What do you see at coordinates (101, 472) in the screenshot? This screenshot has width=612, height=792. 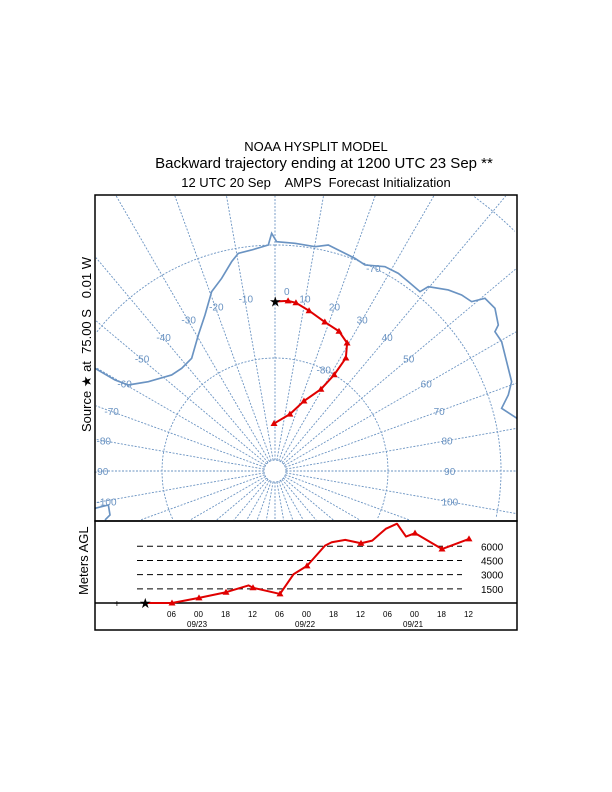 I see `longitude-label: -90` at bounding box center [101, 472].